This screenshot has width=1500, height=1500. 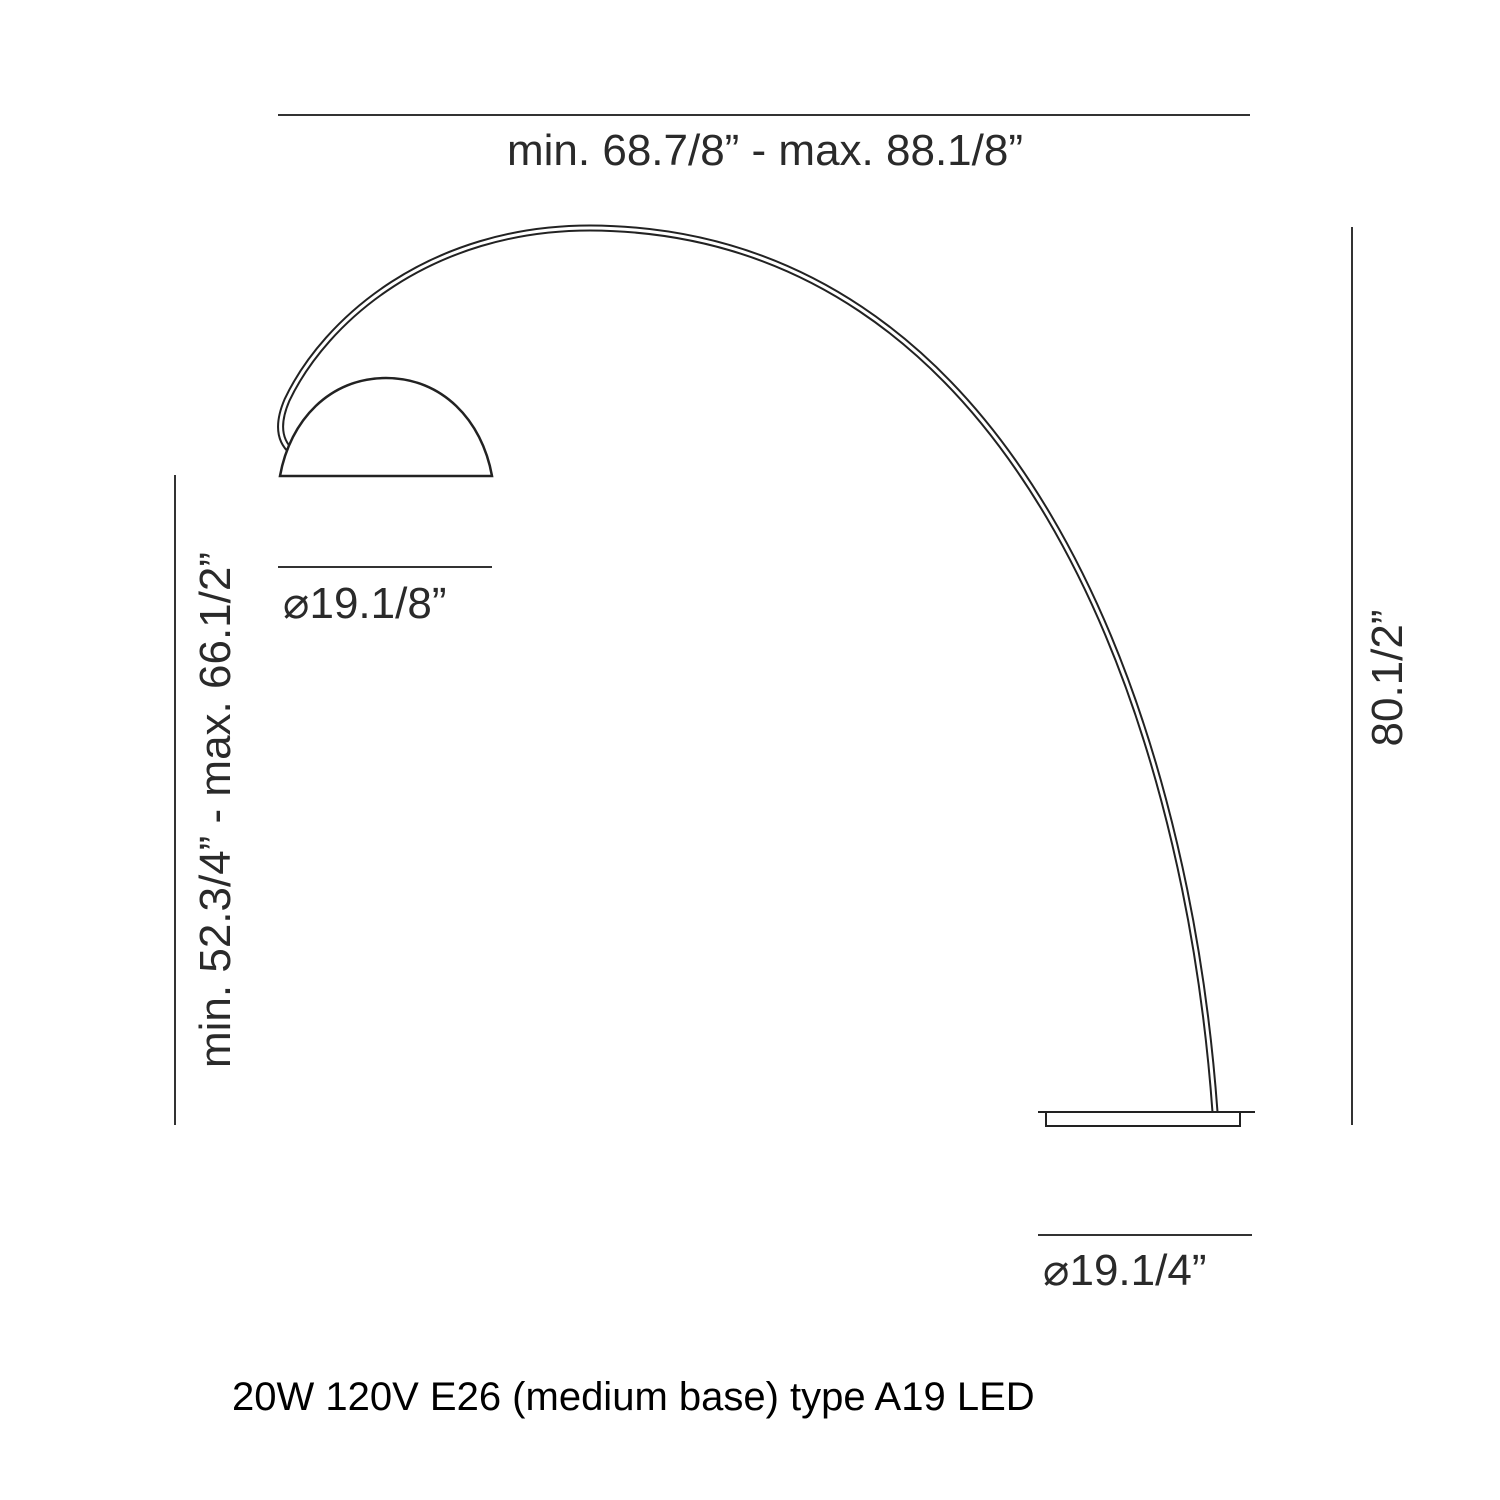 I want to click on lamp-shade, so click(x=386, y=427).